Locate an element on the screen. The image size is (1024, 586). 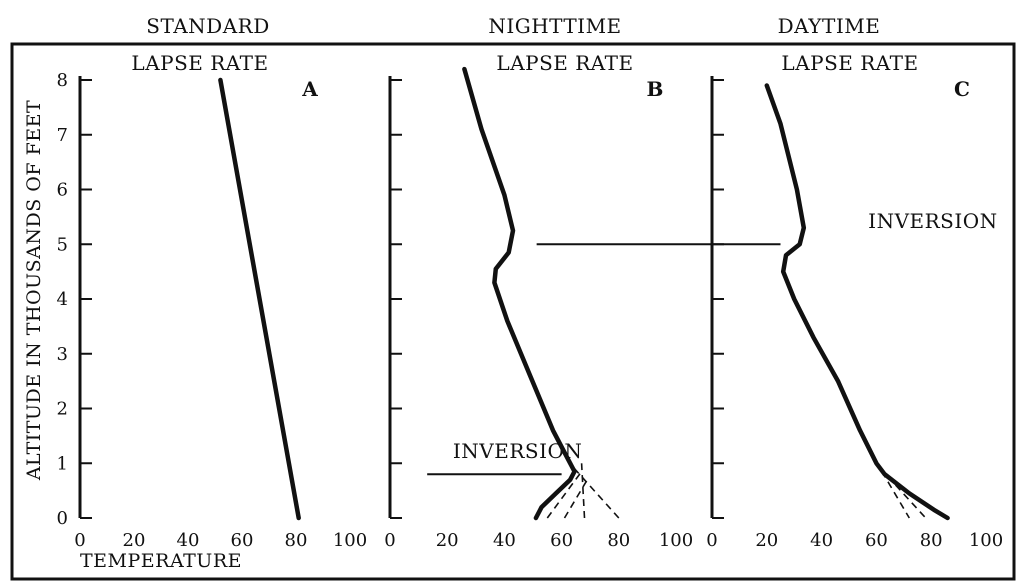
panel-a-x-tick-label: 20 is located at coordinates (134, 540).